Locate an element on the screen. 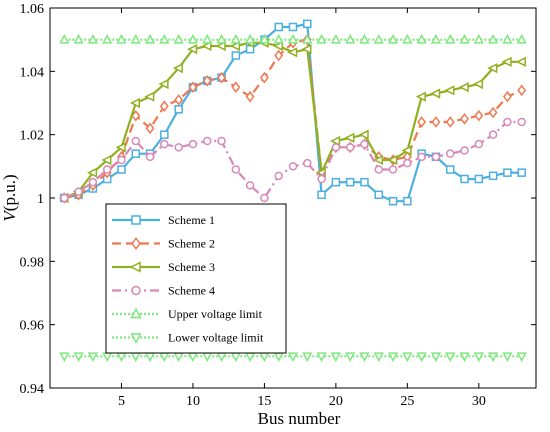  x-tick-label: 30 is located at coordinates (479, 401).